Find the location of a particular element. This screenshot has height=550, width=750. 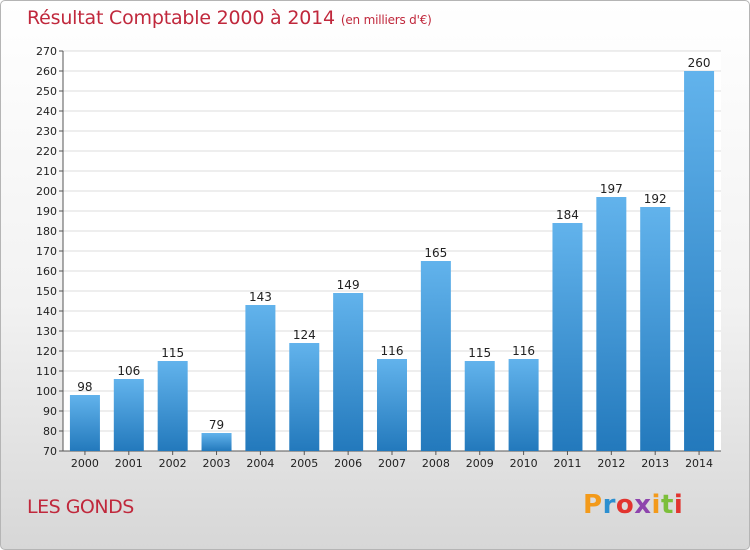

bar-2002 is located at coordinates (172, 406).